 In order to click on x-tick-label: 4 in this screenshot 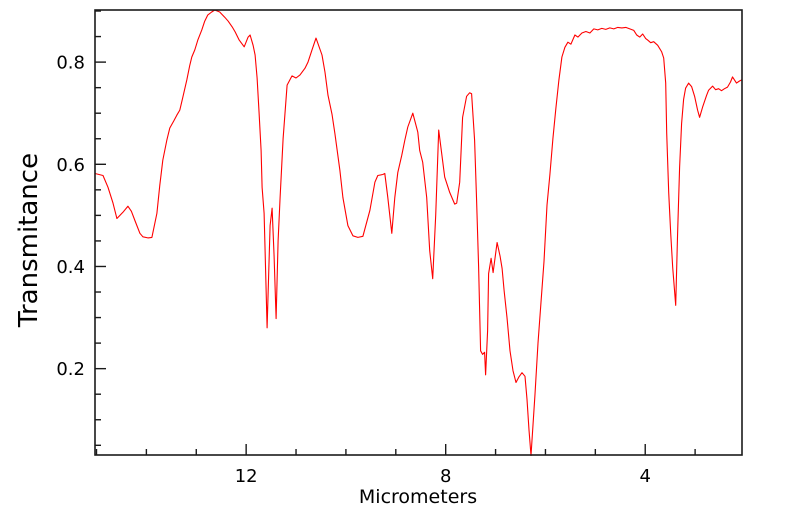, I will do `click(644, 476)`.